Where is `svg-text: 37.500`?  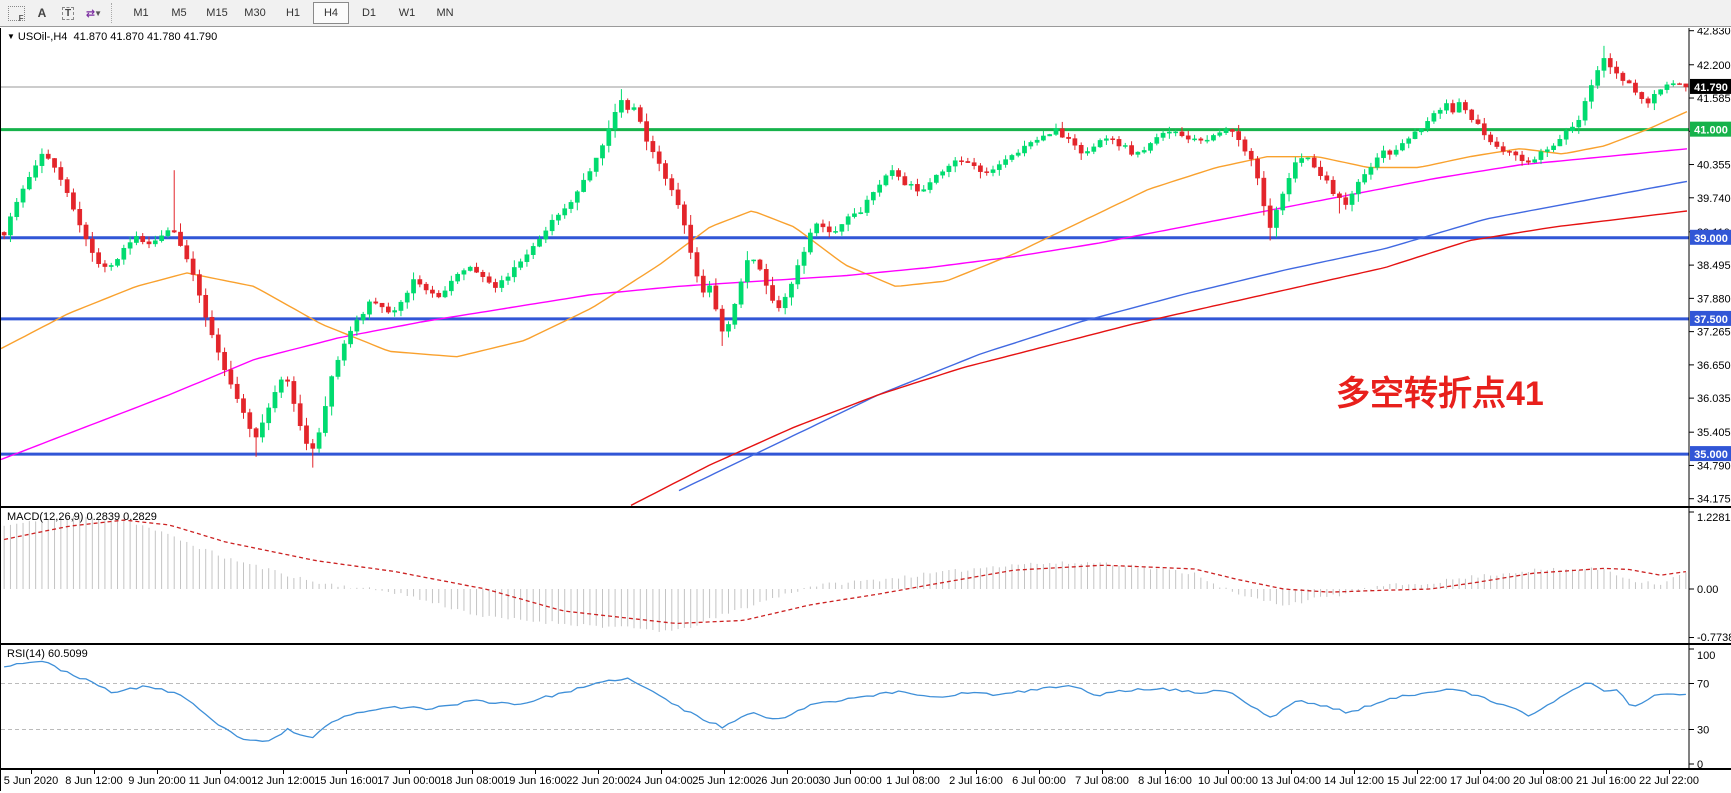
svg-text: 37.500 is located at coordinates (1711, 320).